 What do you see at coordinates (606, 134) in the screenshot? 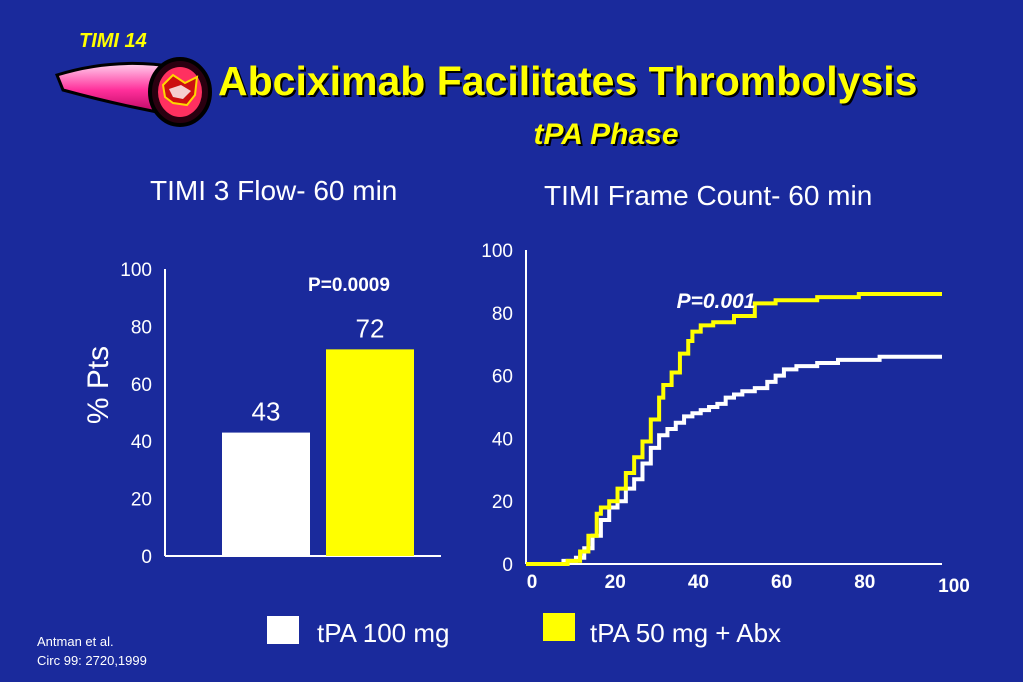
I see `page-subtitle: tPA Phase` at bounding box center [606, 134].